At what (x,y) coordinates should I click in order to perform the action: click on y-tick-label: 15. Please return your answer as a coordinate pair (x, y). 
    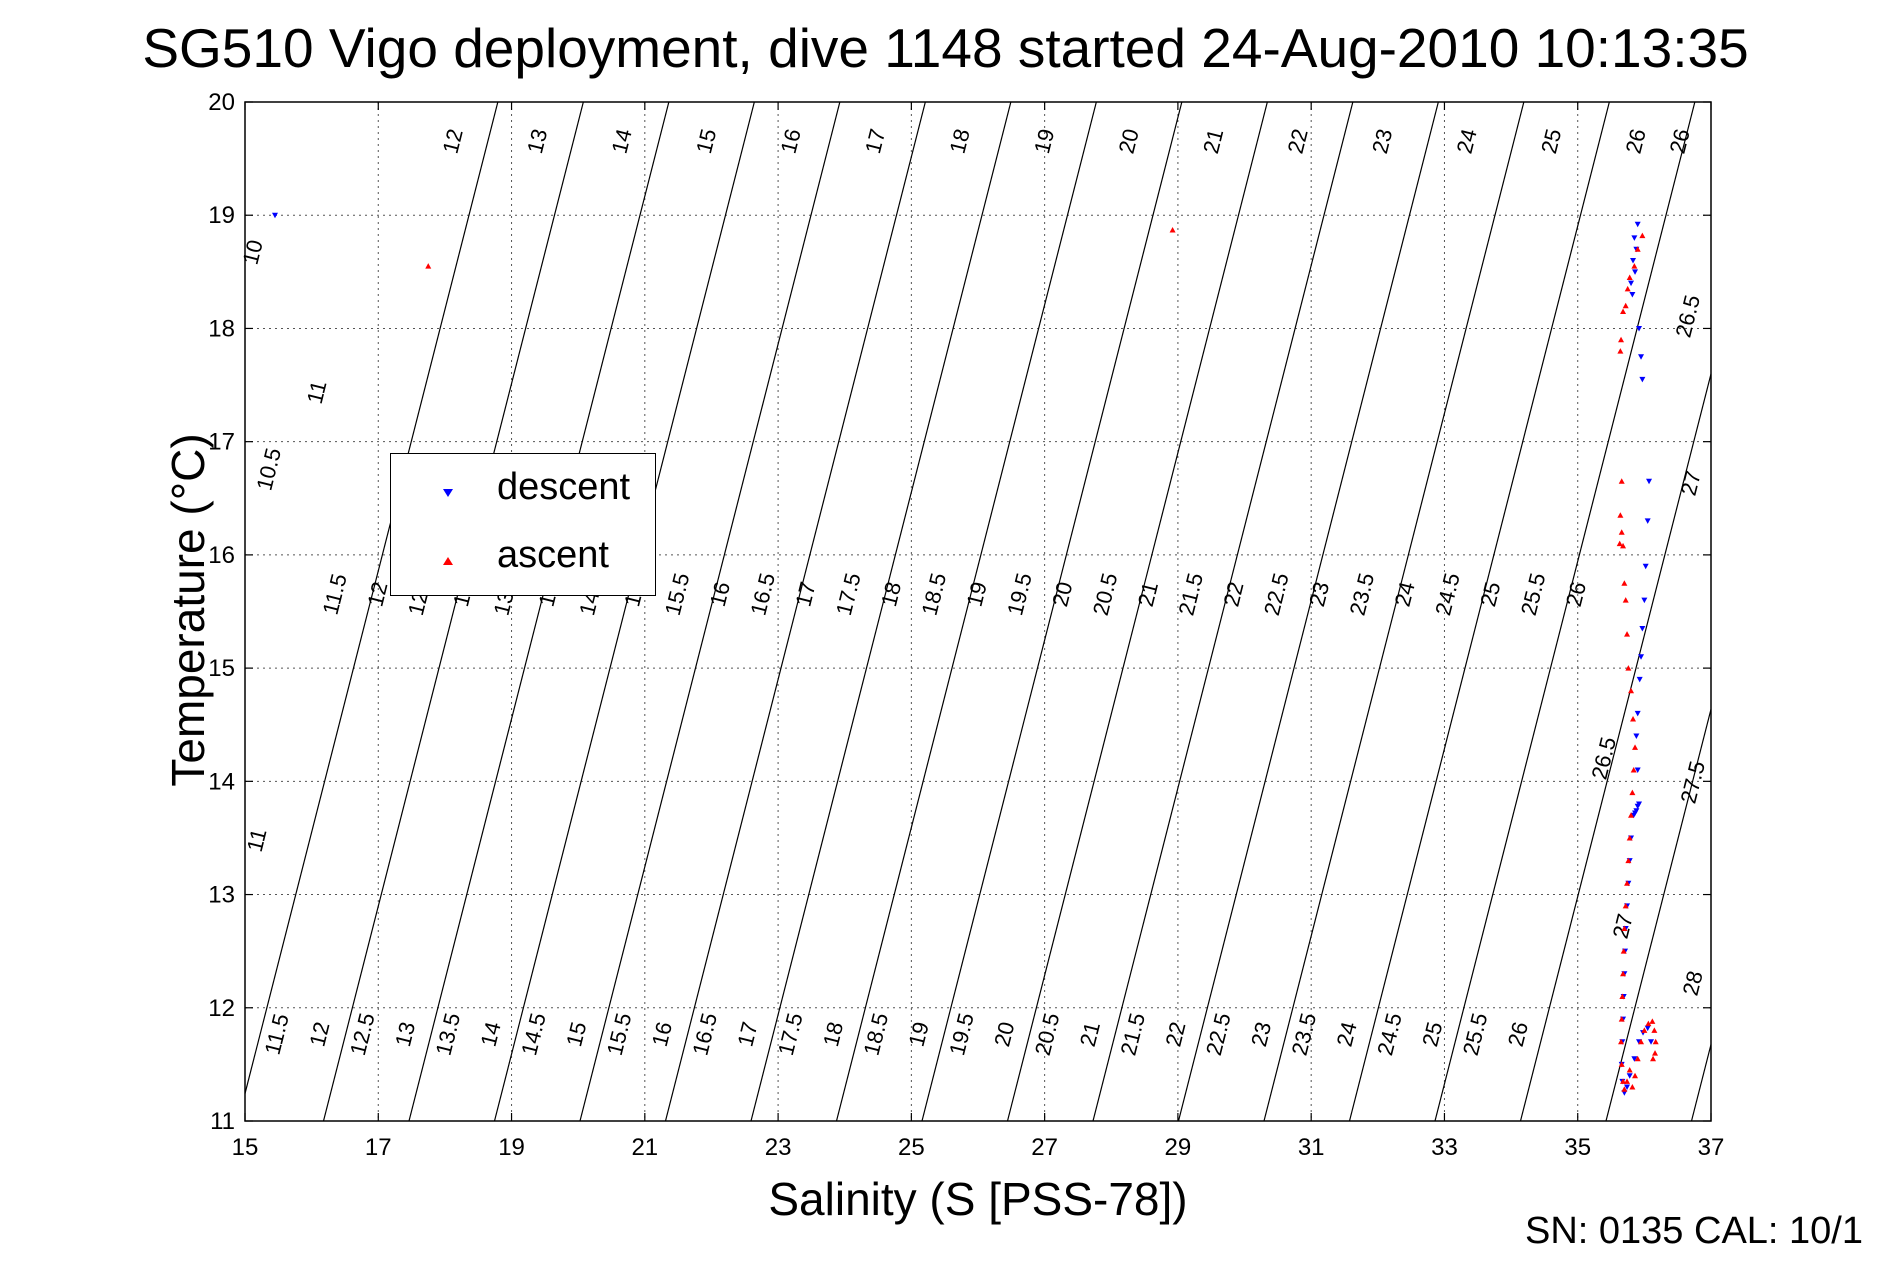
    Looking at the image, I should click on (221, 668).